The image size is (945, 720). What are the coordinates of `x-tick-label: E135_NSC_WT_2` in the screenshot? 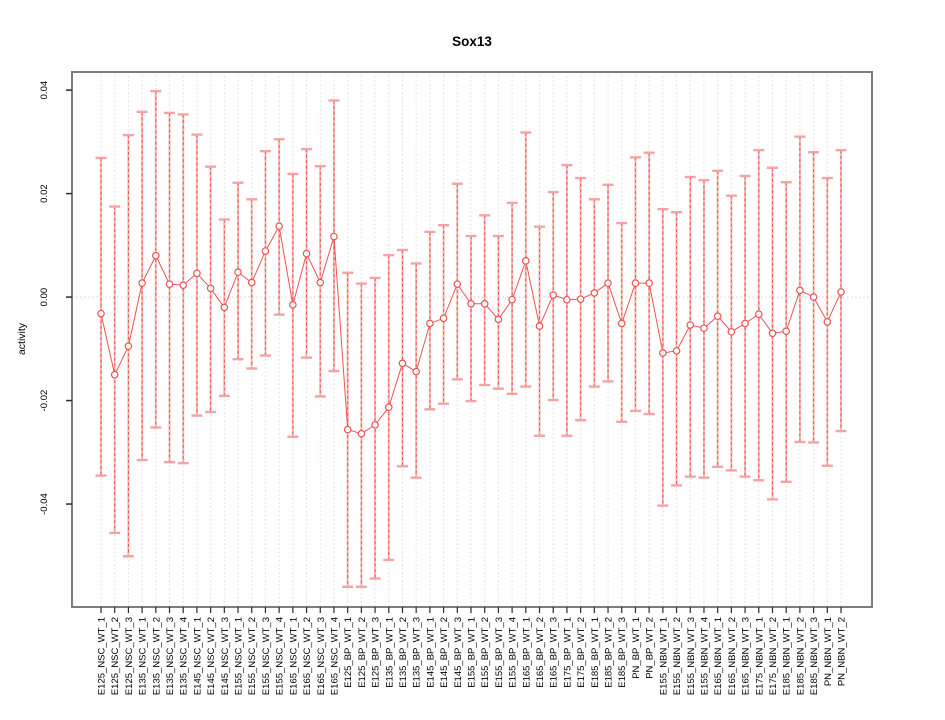 It's located at (156, 656).